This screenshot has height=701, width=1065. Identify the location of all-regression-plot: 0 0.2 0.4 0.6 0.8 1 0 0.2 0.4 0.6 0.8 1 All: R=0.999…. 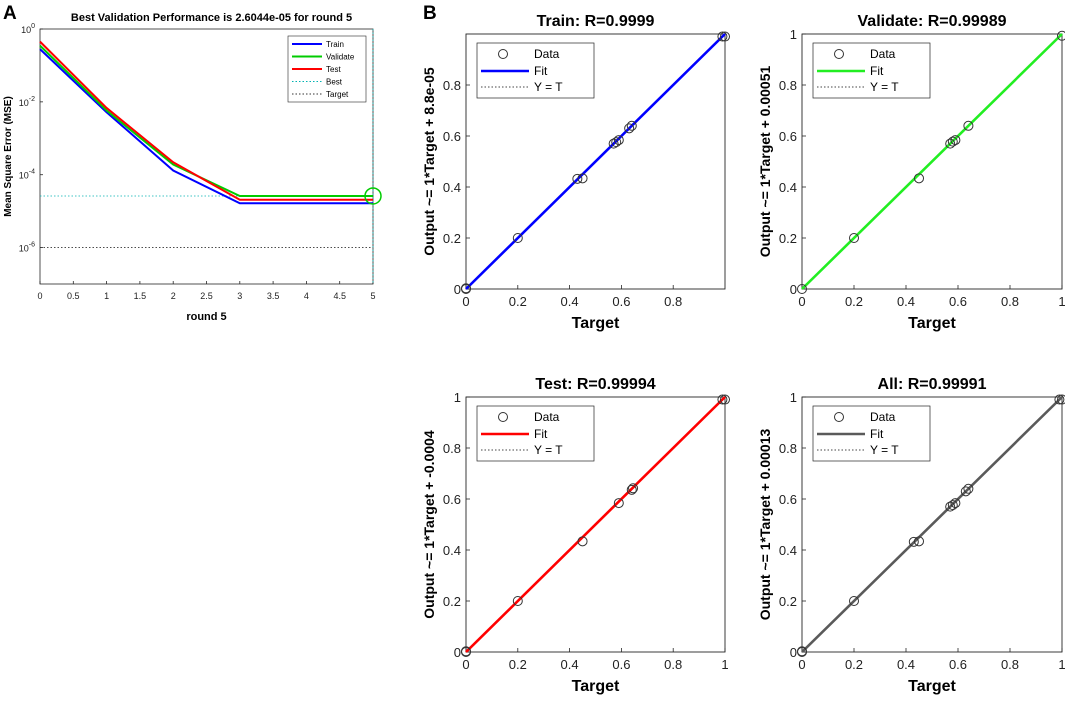
(911, 535).